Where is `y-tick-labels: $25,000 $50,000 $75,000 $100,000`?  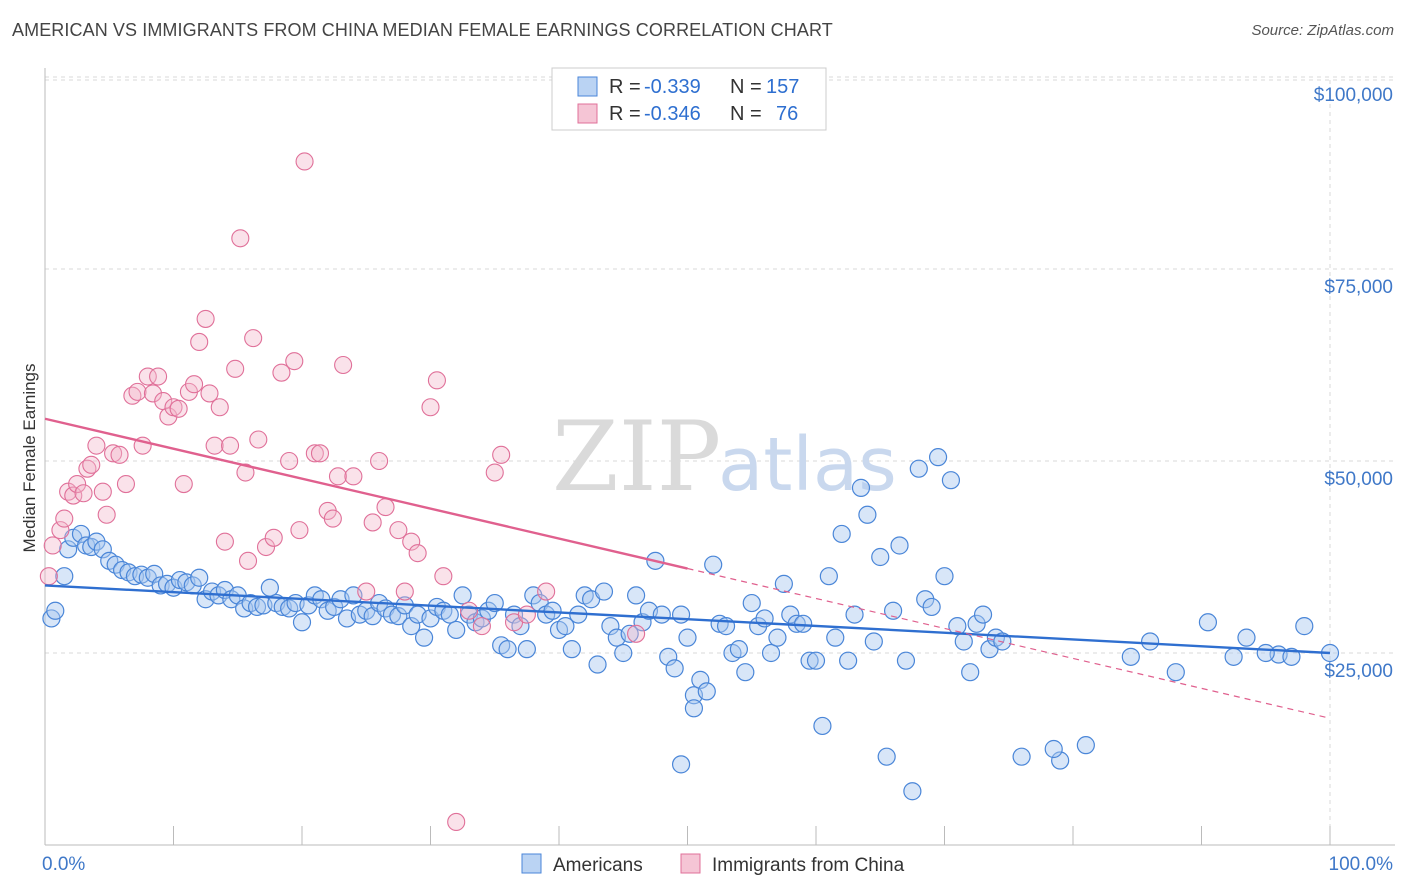
y-tick-labels: $25,000 $50,000 $75,000 $100,000 is located at coordinates (1353, 383).